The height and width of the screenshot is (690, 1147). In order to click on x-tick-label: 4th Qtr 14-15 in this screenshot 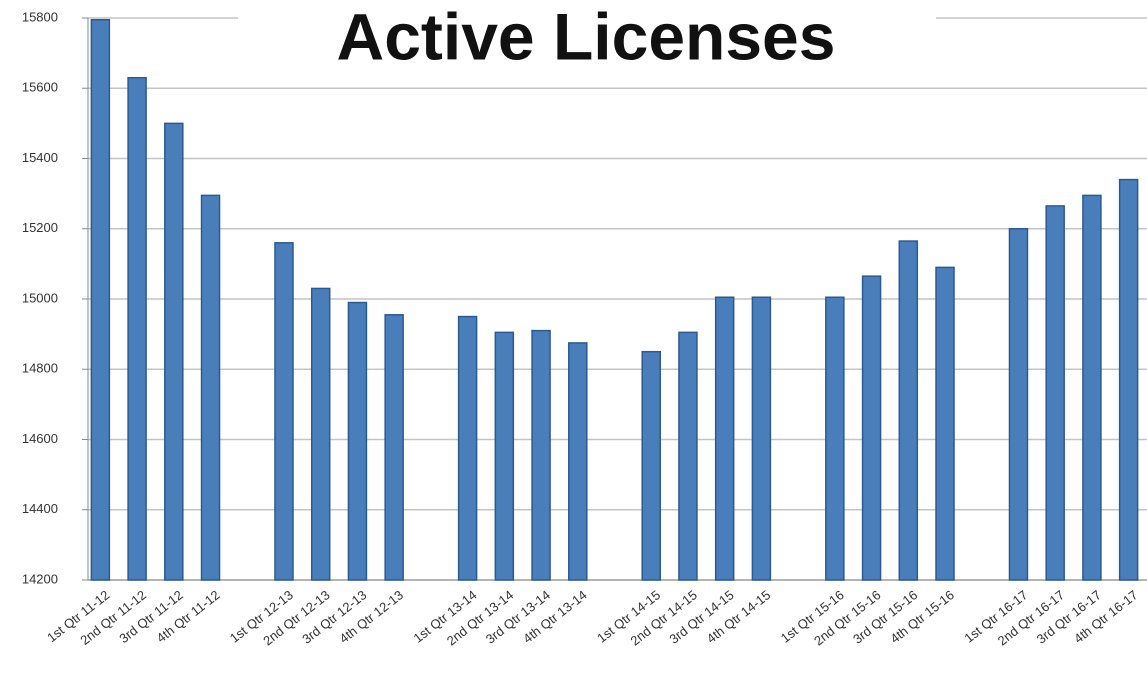, I will do `click(739, 616)`.